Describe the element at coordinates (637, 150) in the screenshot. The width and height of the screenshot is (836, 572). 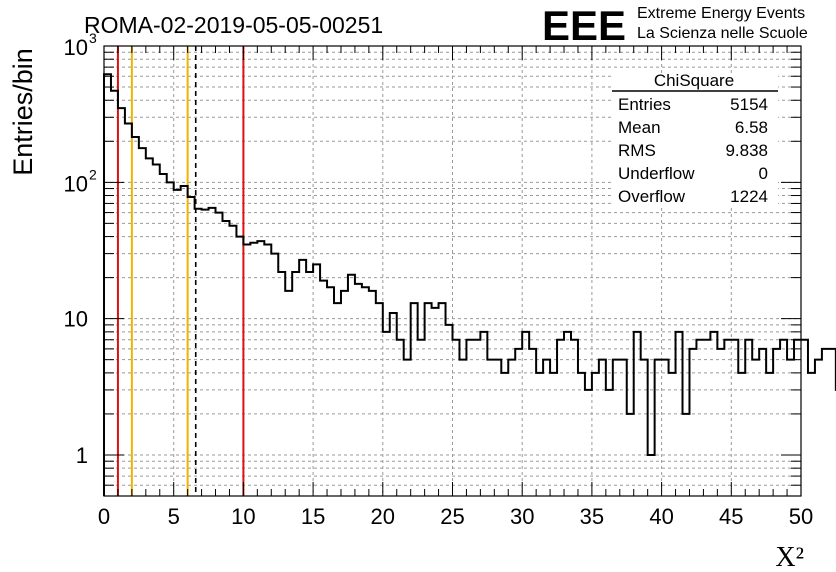
I see `stats-row-label: RMS` at that location.